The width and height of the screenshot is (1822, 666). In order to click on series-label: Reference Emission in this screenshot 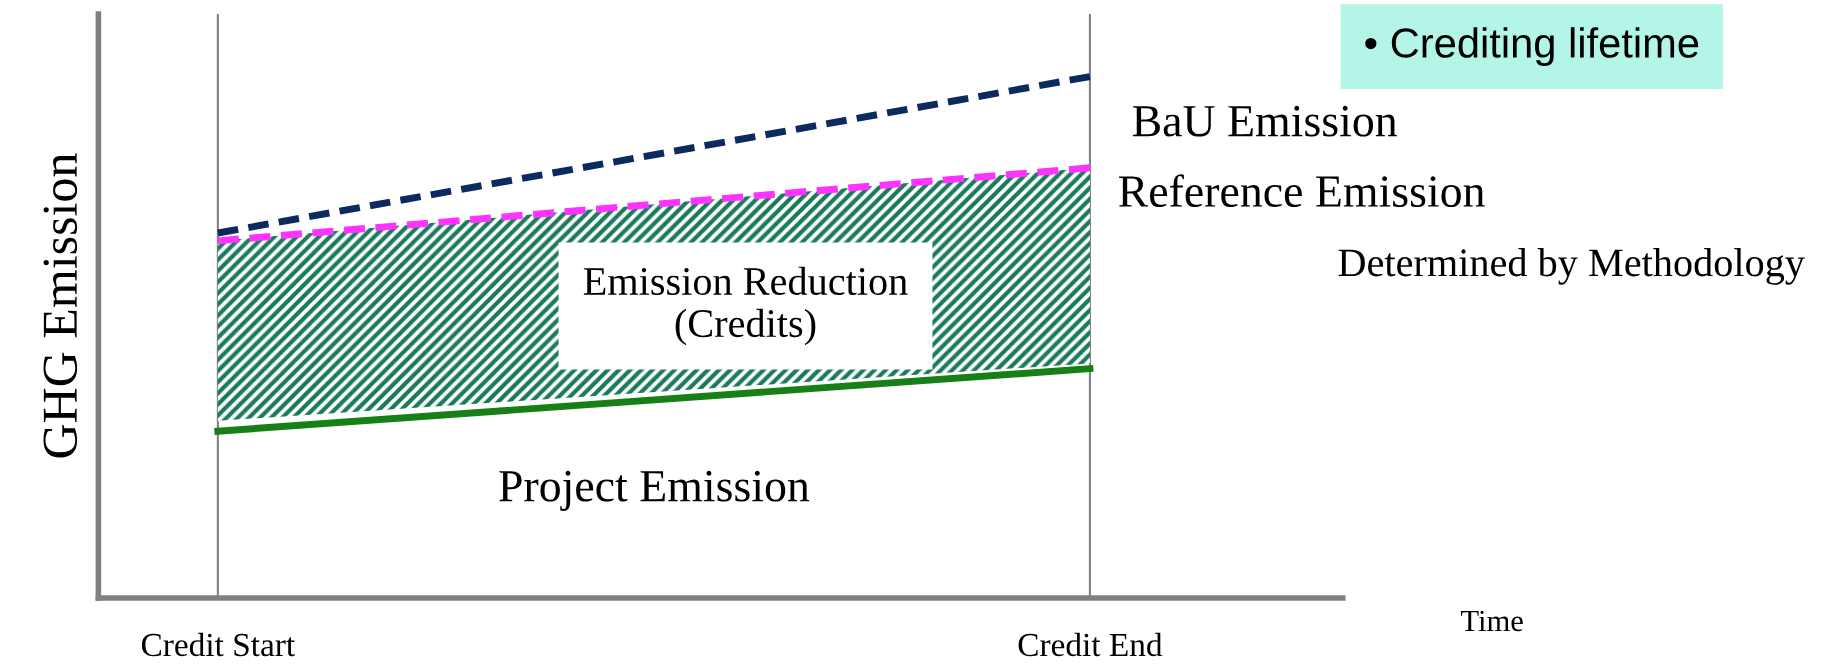, I will do `click(1302, 191)`.